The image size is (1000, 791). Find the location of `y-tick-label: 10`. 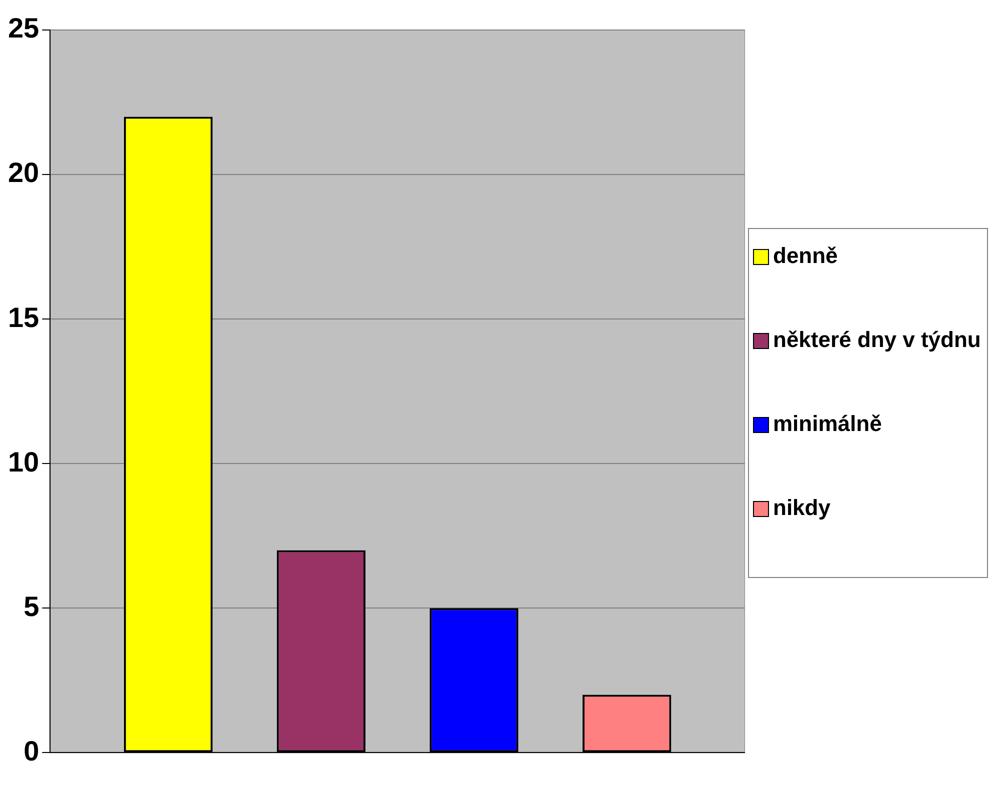

y-tick-label: 10 is located at coordinates (24, 462).